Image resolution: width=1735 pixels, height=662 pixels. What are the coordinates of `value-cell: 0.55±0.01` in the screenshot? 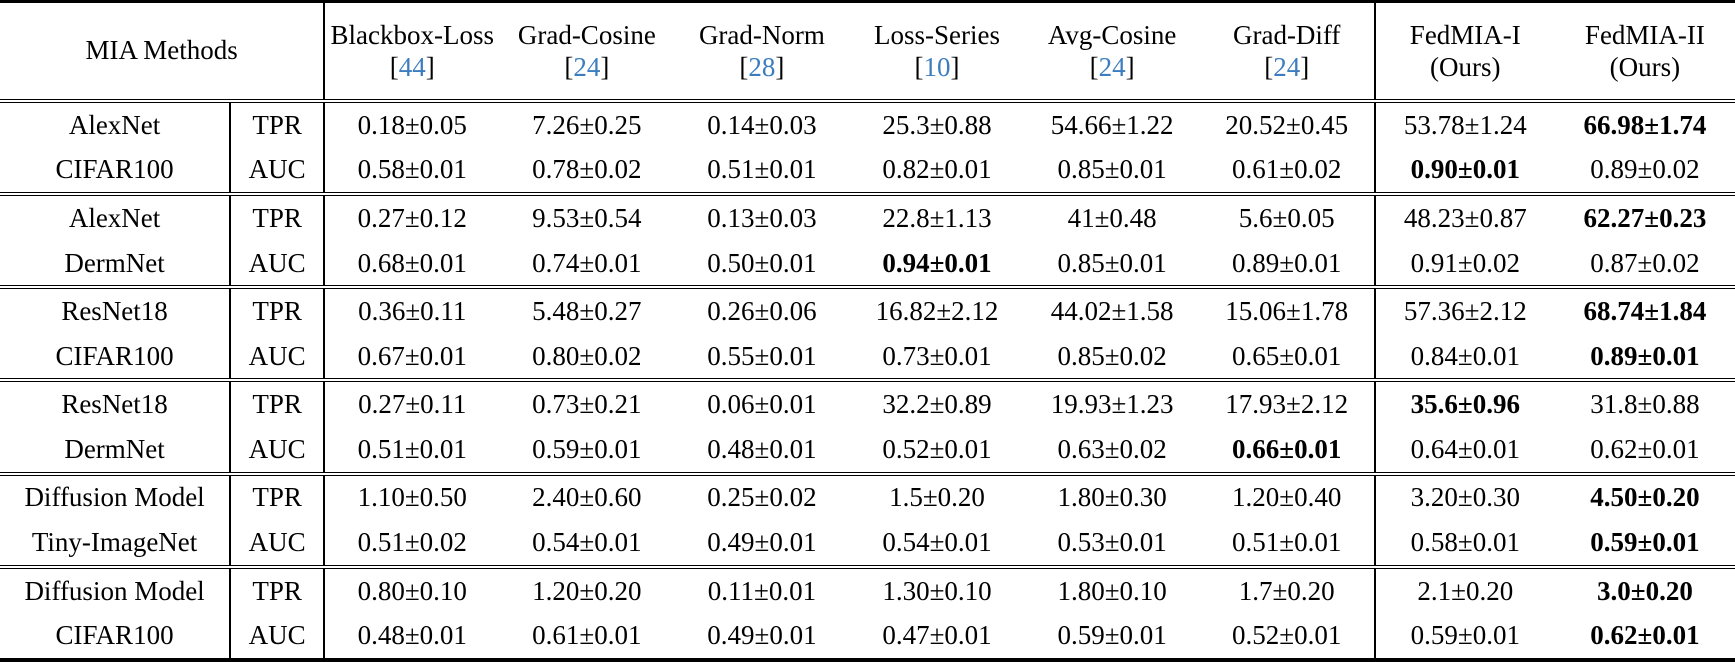 It's located at (762, 355).